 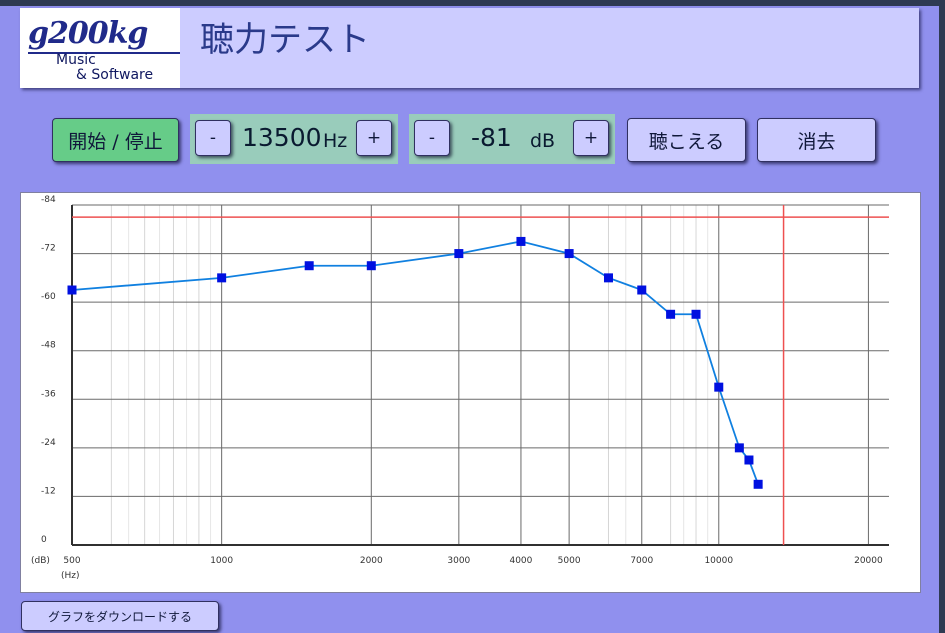 What do you see at coordinates (88, 33) in the screenshot?
I see `logo-wordmark: g200kg` at bounding box center [88, 33].